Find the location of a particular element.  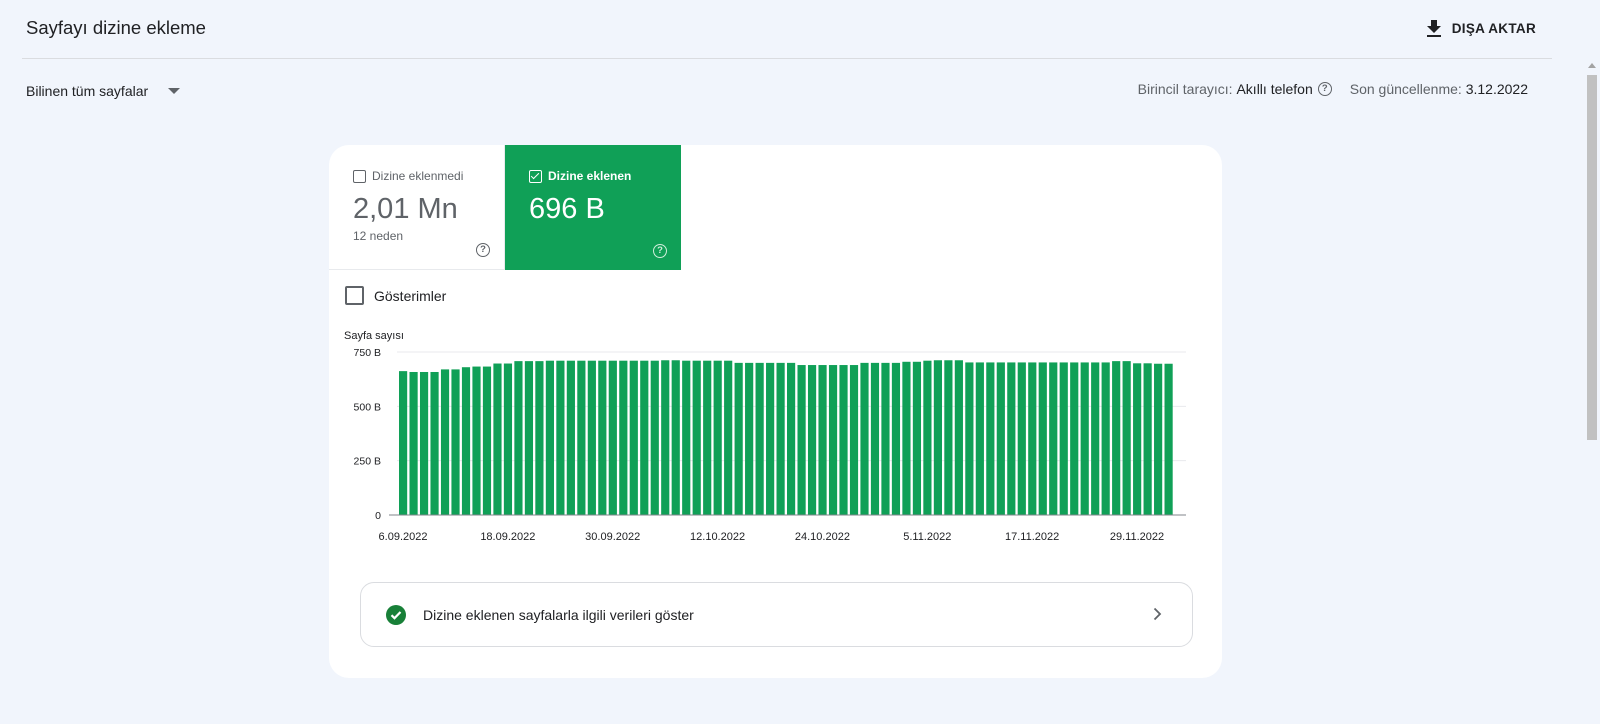

updated-value: 3.12.2022 is located at coordinates (1496, 89).